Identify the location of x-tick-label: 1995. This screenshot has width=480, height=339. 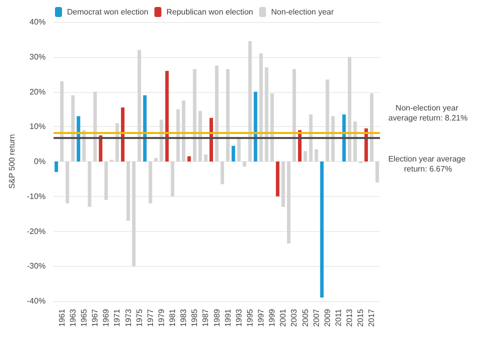
(249, 317).